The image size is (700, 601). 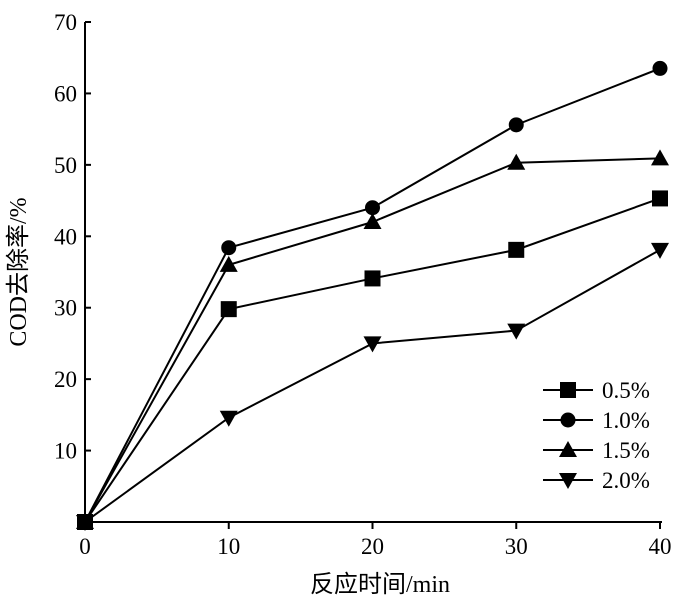 I want to click on y-tick-label: 10, so click(x=65, y=451).